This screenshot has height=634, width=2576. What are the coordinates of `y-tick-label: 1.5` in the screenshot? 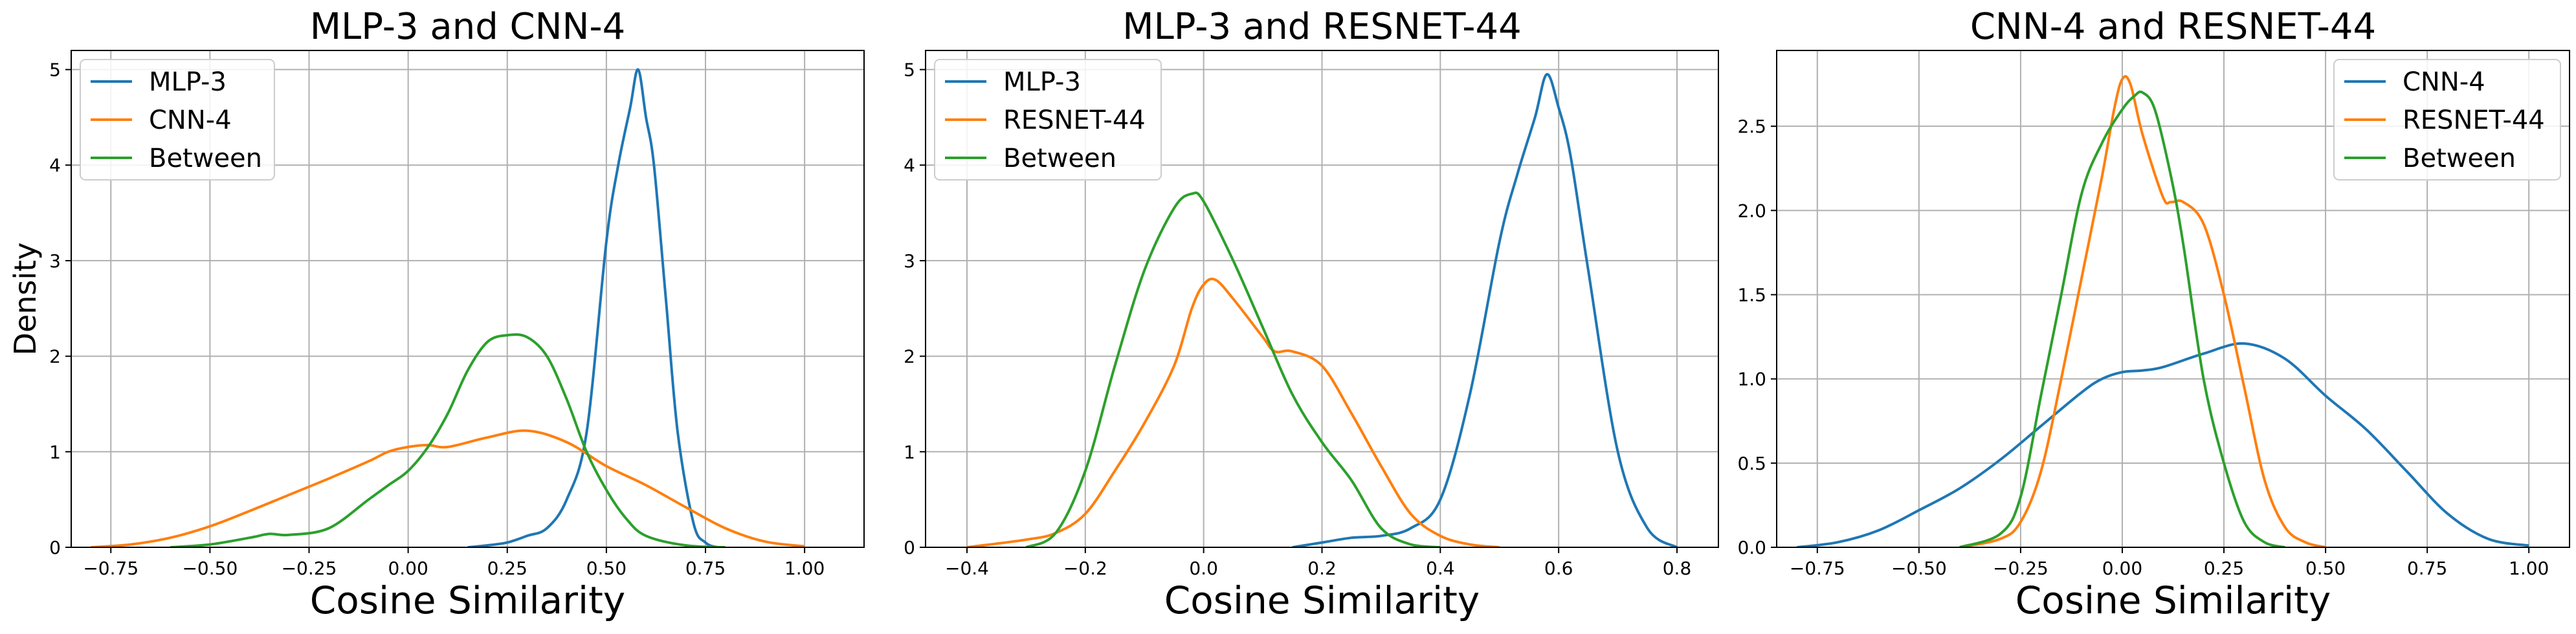 It's located at (1751, 294).